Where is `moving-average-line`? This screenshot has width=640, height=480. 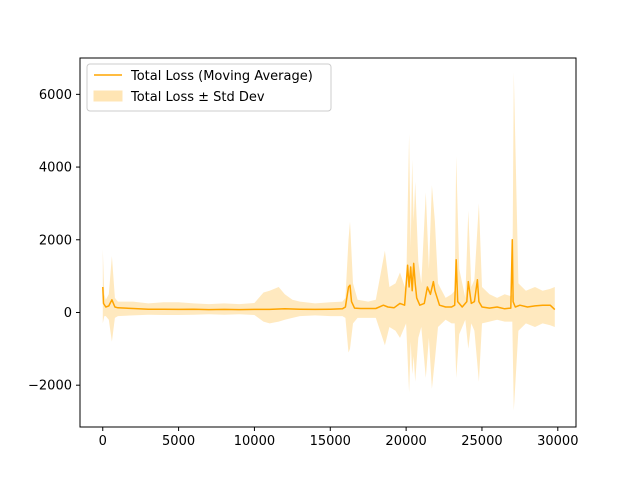
moving-average-line is located at coordinates (329, 275).